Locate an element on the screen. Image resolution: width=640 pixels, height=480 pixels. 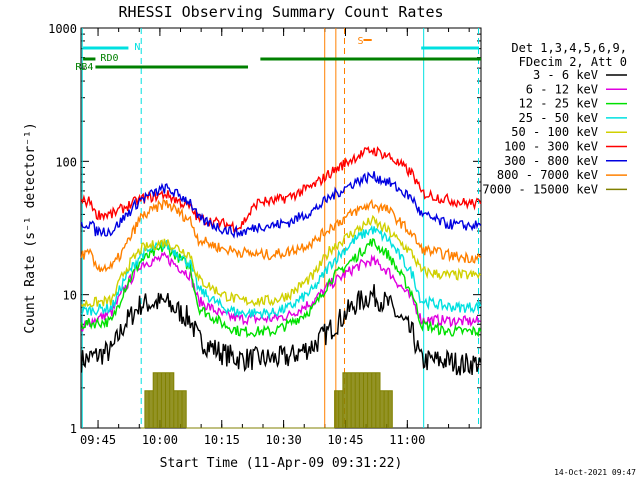
series-25-50-kev is located at coordinates (281, 272).